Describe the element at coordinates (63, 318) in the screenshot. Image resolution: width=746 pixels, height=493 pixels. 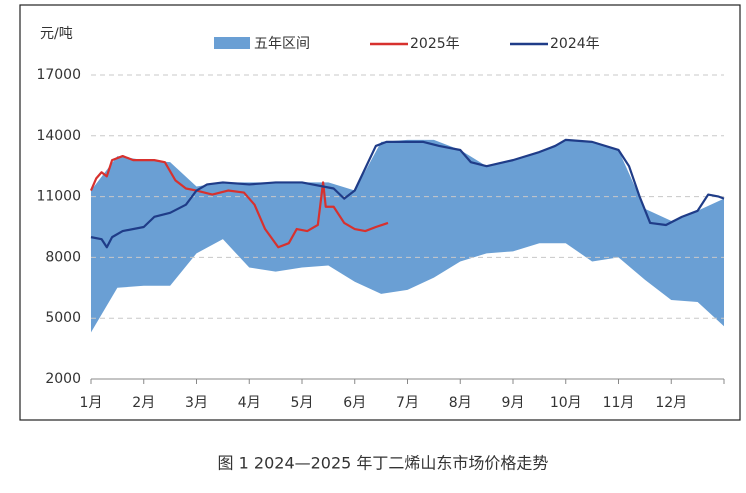
I see `y-tick-label: 5000` at that location.